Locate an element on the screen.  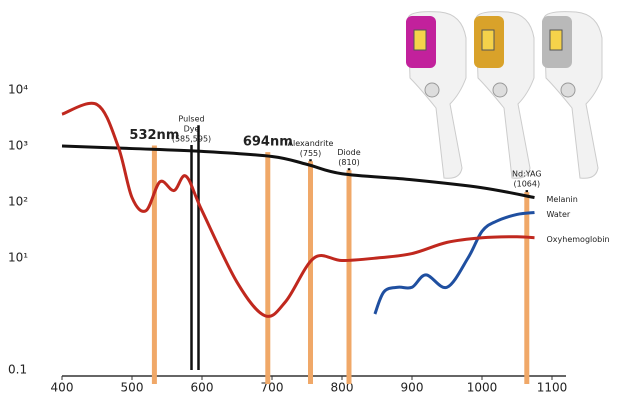
x-tick-label: 700 is located at coordinates (272, 388).